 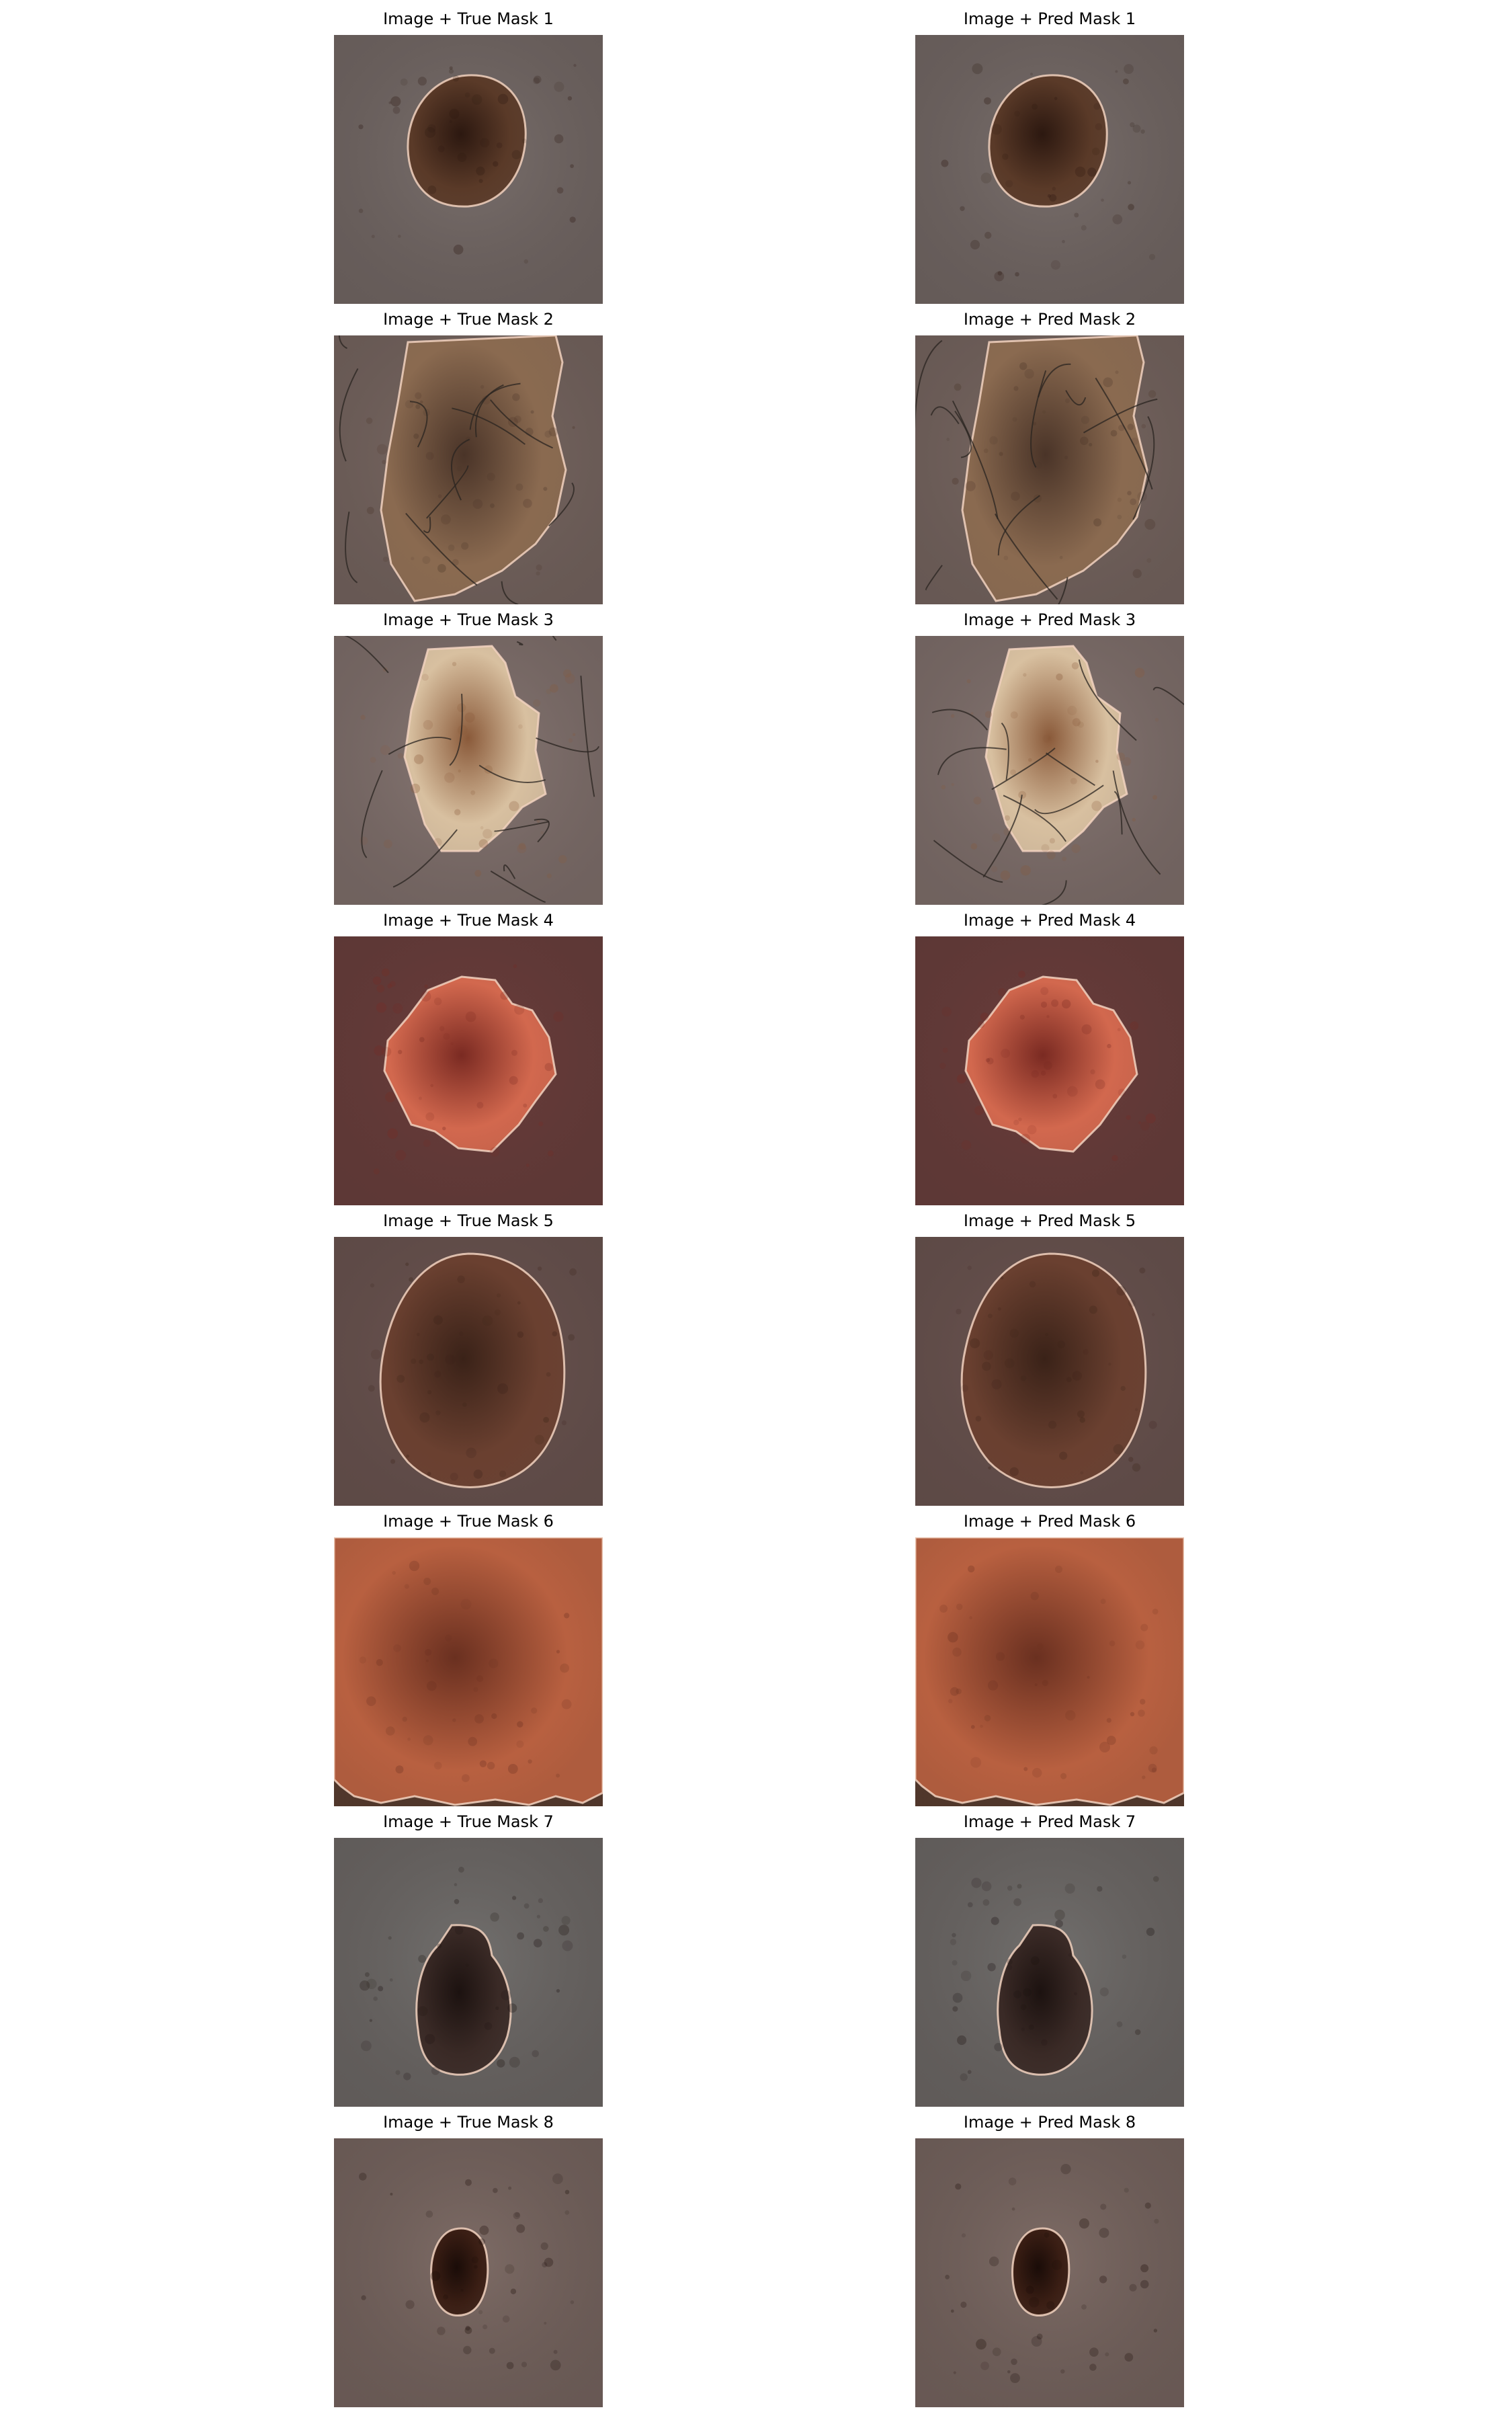 I want to click on lesion-mask-region, so click(x=470, y=1064).